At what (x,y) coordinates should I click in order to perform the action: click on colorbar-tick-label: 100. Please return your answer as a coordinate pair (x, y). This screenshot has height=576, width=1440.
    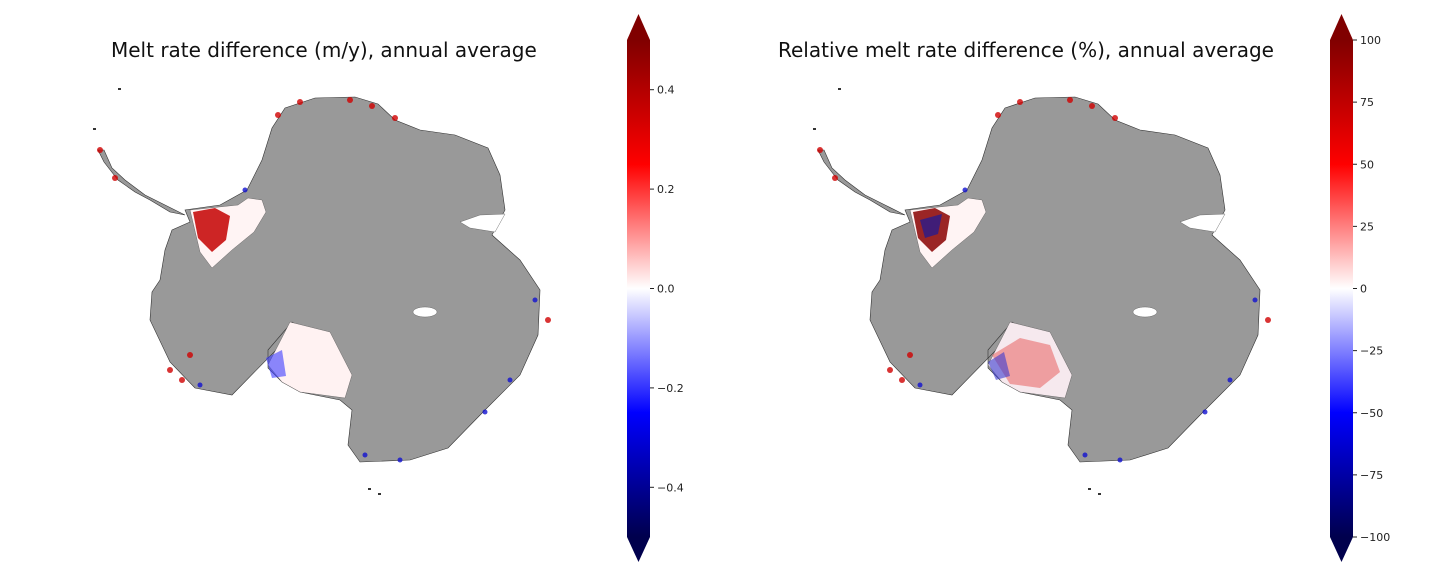
    Looking at the image, I should click on (1370, 40).